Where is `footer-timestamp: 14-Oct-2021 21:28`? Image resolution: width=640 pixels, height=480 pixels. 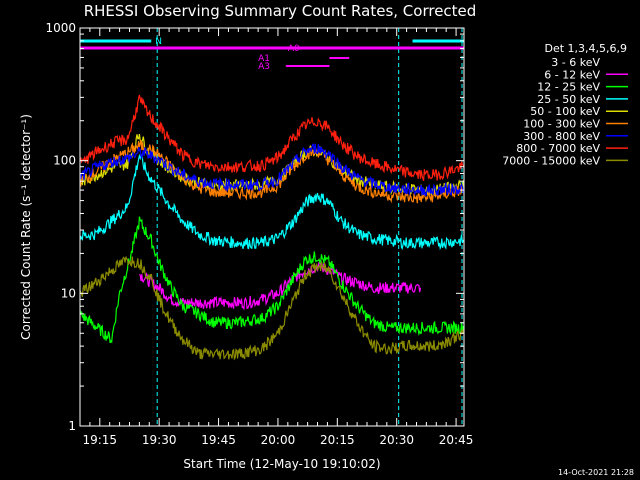 footer-timestamp: 14-Oct-2021 21:28 is located at coordinates (596, 472).